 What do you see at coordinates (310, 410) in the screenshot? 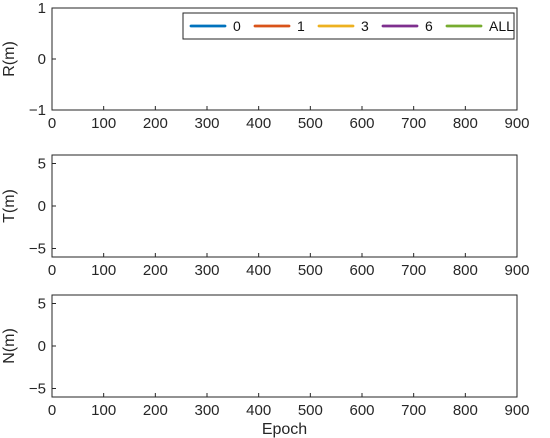
I see `x-tick-label-n-5: 500` at bounding box center [310, 410].